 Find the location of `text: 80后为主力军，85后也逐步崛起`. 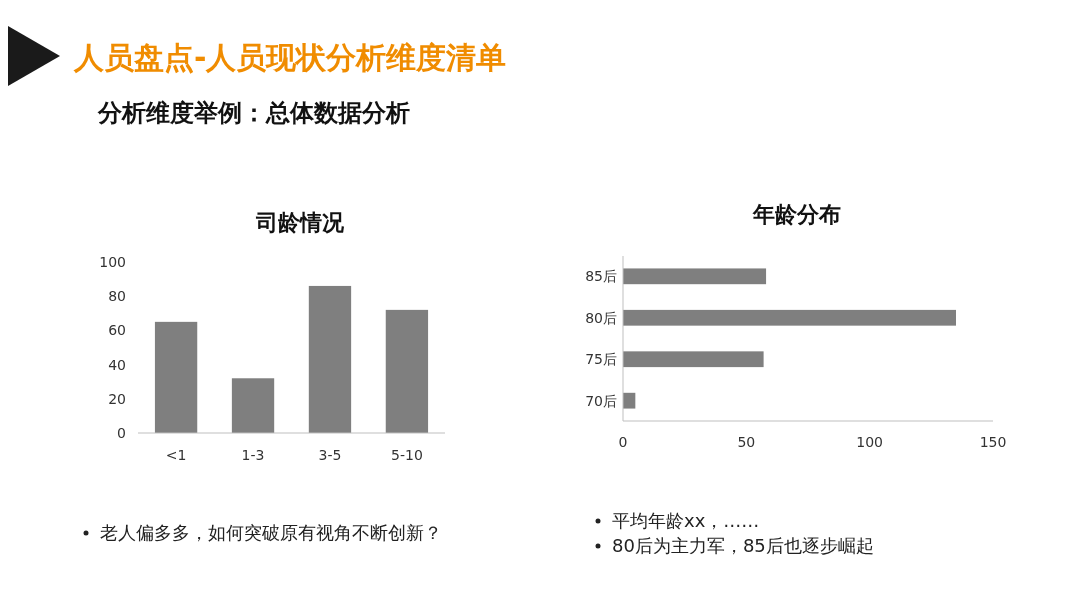

text: 80后为主力军，85后也逐步崛起 is located at coordinates (743, 545).